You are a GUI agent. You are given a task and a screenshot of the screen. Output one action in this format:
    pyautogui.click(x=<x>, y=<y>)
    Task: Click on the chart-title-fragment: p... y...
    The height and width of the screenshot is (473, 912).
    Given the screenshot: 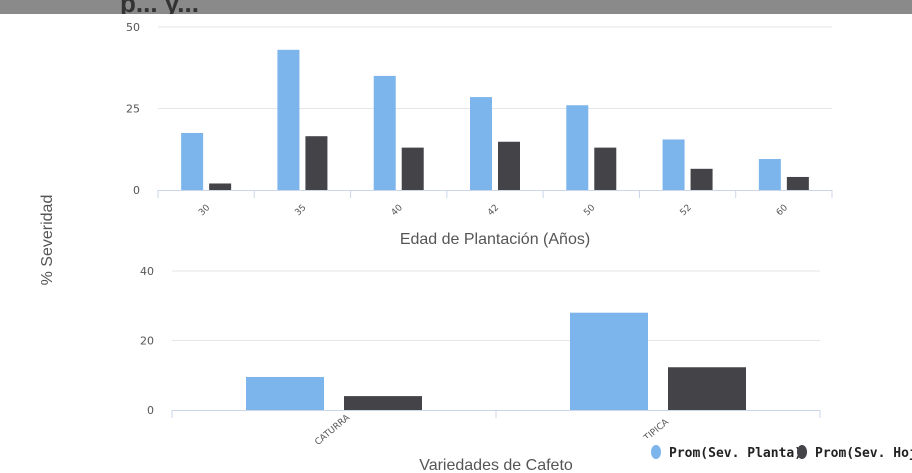 What is the action you would take?
    pyautogui.click(x=159, y=7)
    